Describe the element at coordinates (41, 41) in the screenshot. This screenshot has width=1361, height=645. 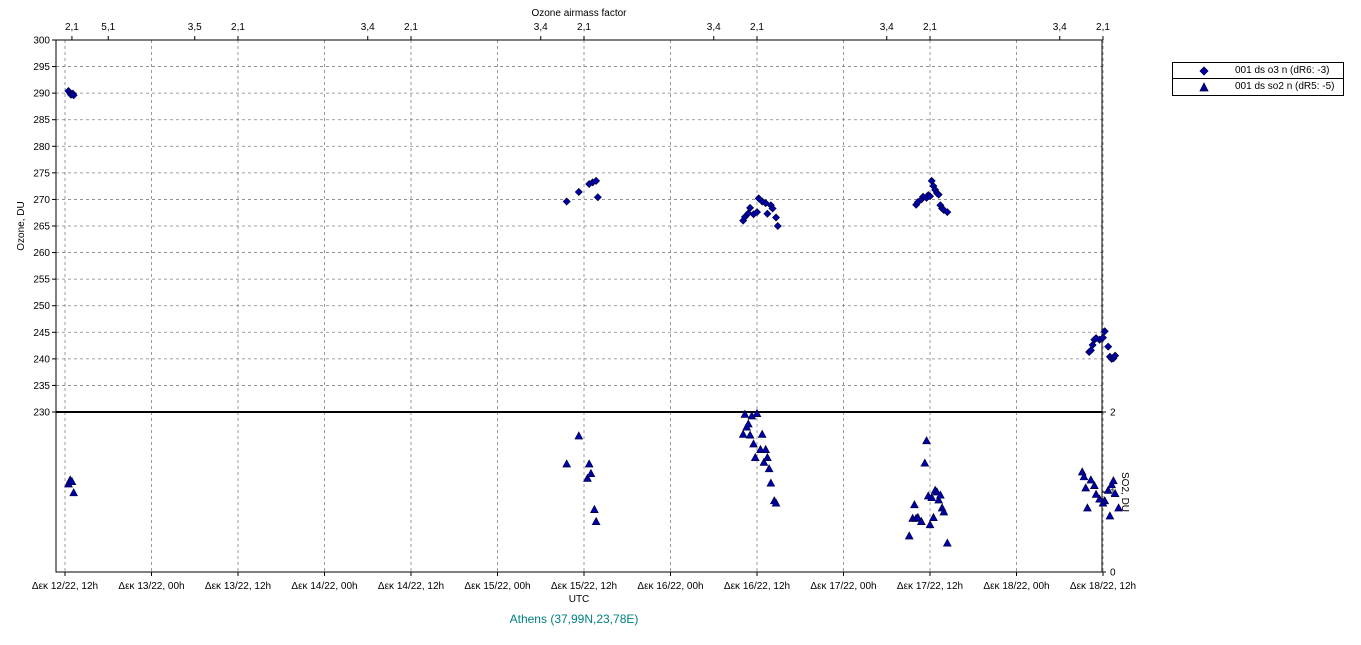
I see `y-tick-label: 300` at that location.